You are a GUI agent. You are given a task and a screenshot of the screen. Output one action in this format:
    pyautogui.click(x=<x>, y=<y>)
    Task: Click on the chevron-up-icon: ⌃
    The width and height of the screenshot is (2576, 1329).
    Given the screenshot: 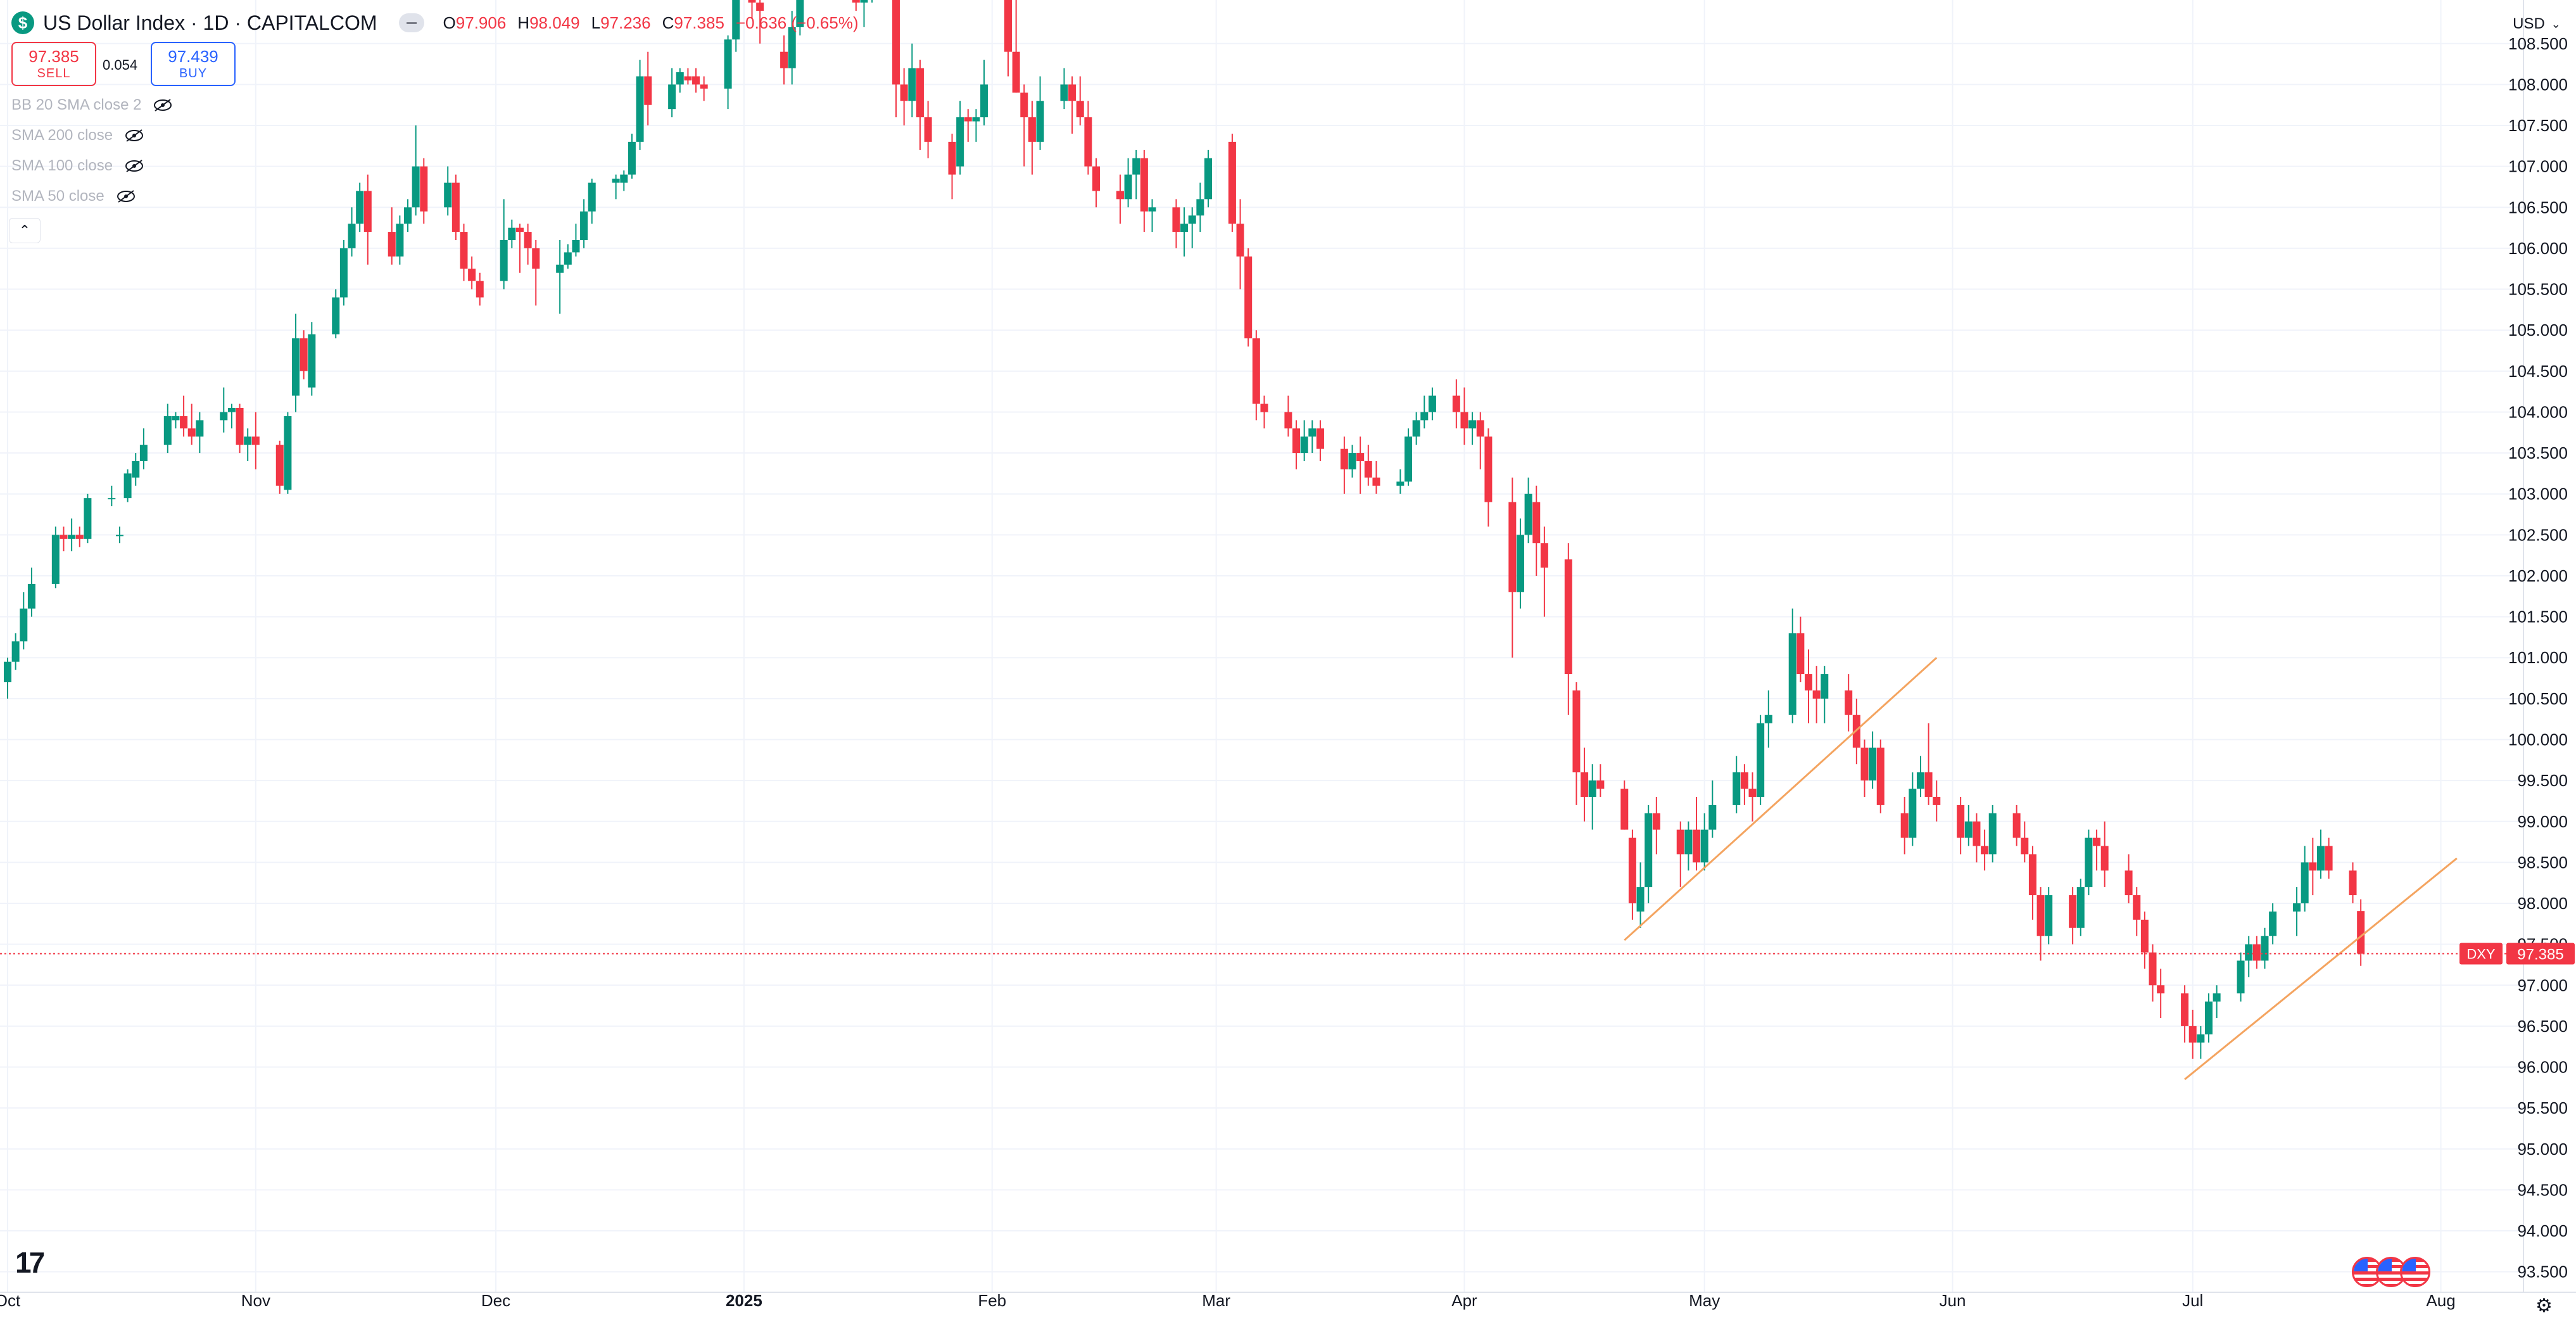 What is the action you would take?
    pyautogui.click(x=25, y=230)
    